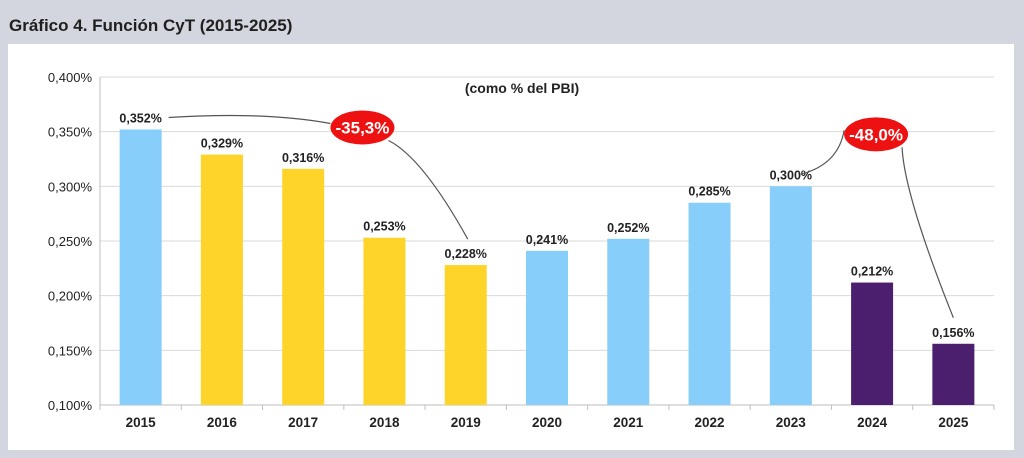 The width and height of the screenshot is (1024, 458). Describe the element at coordinates (872, 343) in the screenshot. I see `bar-2024` at that location.